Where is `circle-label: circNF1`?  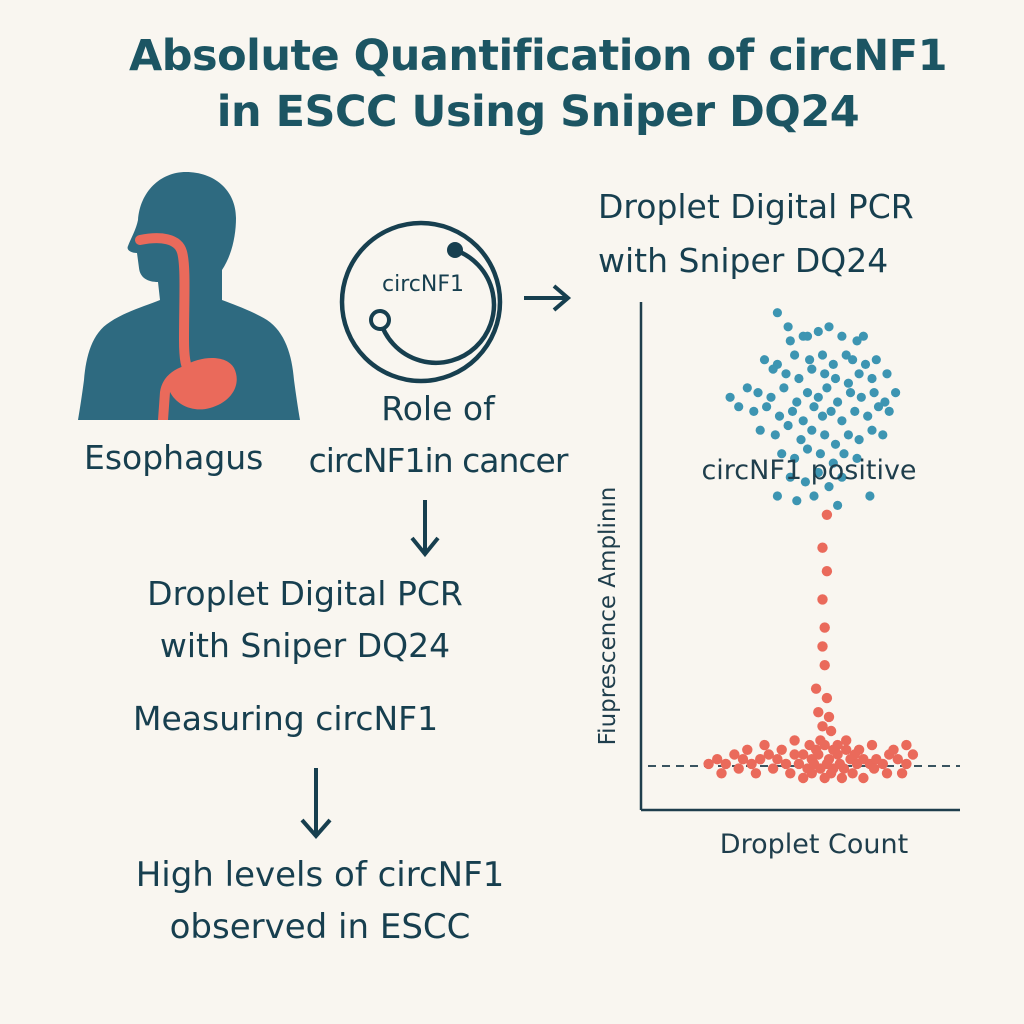 circle-label: circNF1 is located at coordinates (423, 284).